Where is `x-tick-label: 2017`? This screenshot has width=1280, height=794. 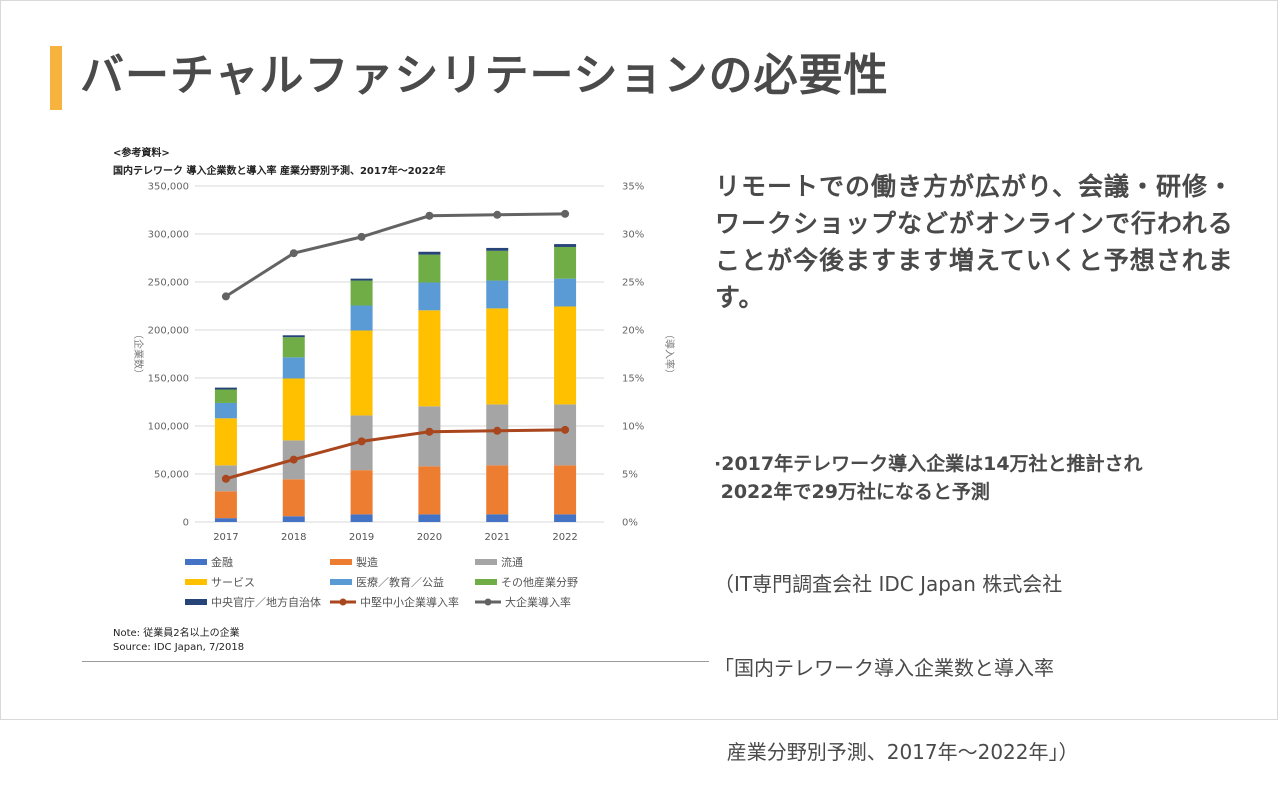
x-tick-label: 2017 is located at coordinates (225, 537).